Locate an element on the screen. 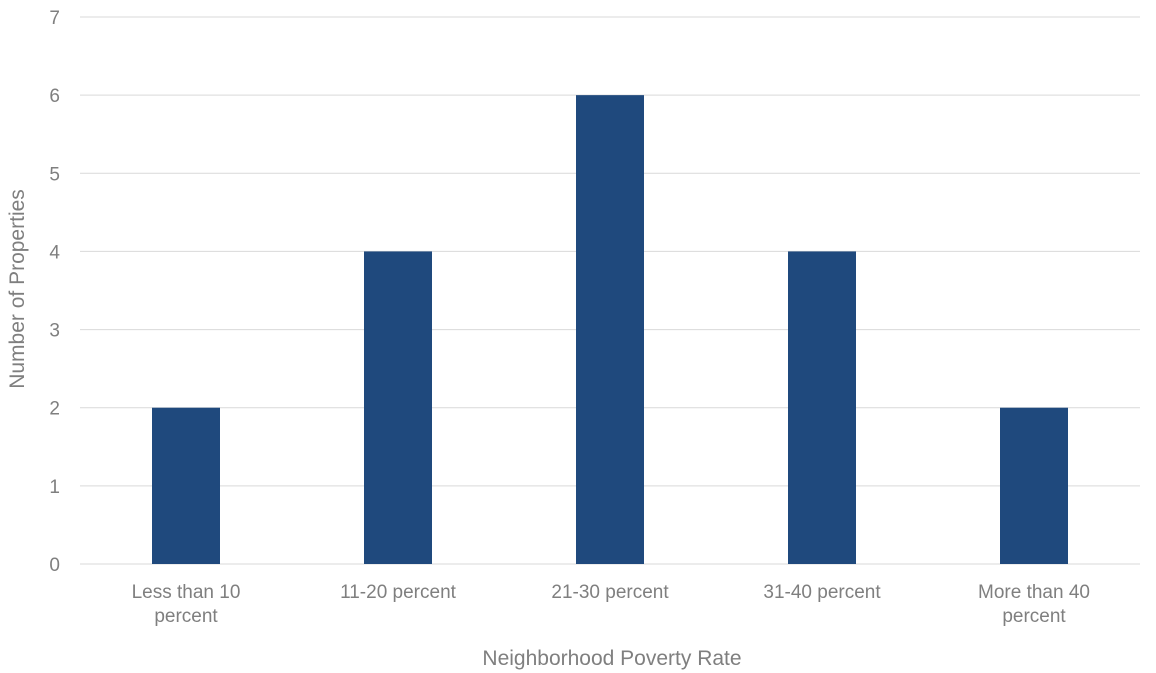  y-axis-ticks: 0 1 2 3 4 5 6 7 is located at coordinates (54, 292).